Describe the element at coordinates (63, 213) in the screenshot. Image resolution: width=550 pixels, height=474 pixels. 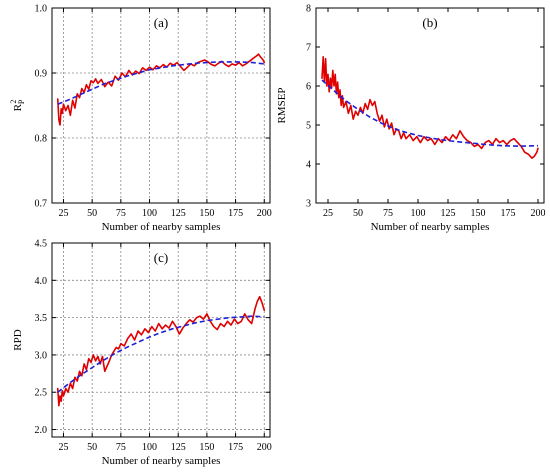
I see `x-tick-label-a-0: 25` at that location.